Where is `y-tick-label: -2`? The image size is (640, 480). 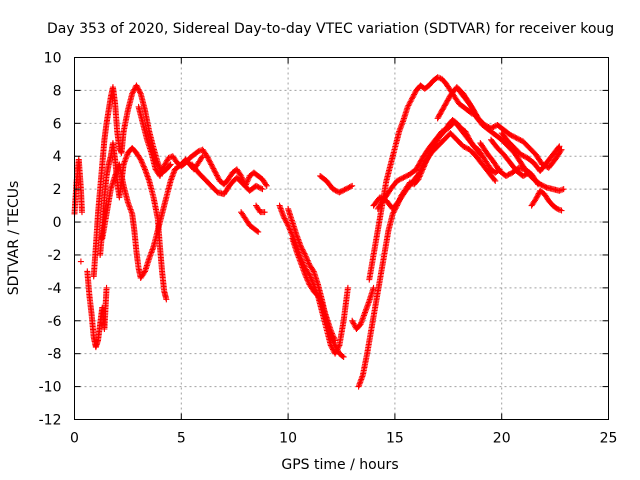
y-tick-label: -2 is located at coordinates (55, 256).